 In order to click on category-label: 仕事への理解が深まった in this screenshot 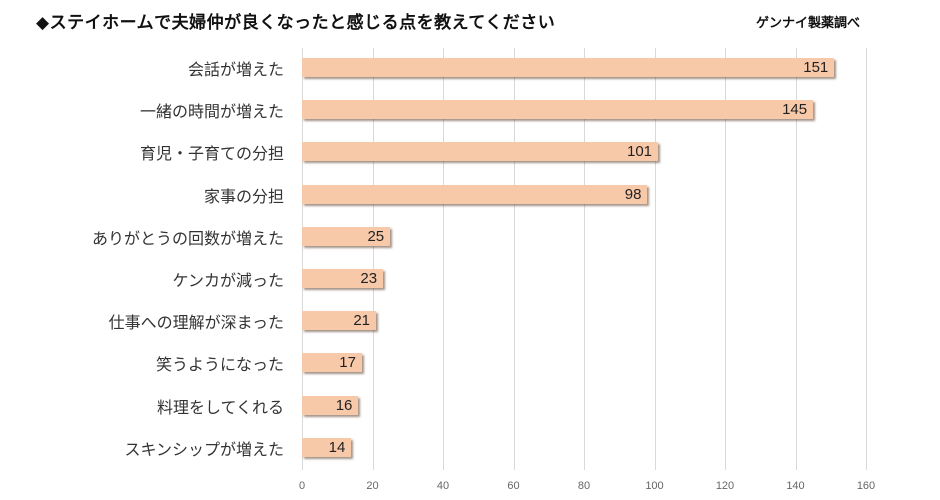, I will do `click(196, 323)`.